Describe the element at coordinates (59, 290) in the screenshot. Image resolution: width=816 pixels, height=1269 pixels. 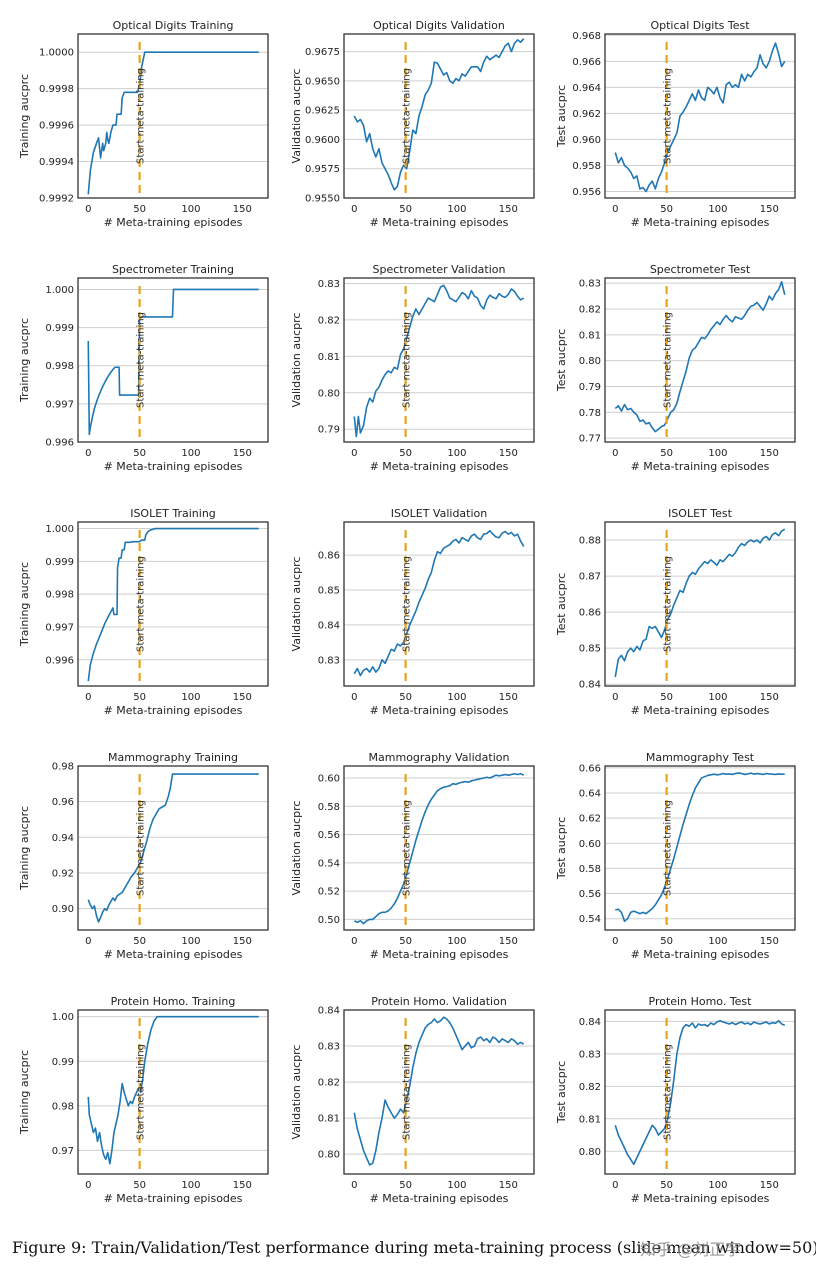
I see `y-tick-label: 1.000` at that location.